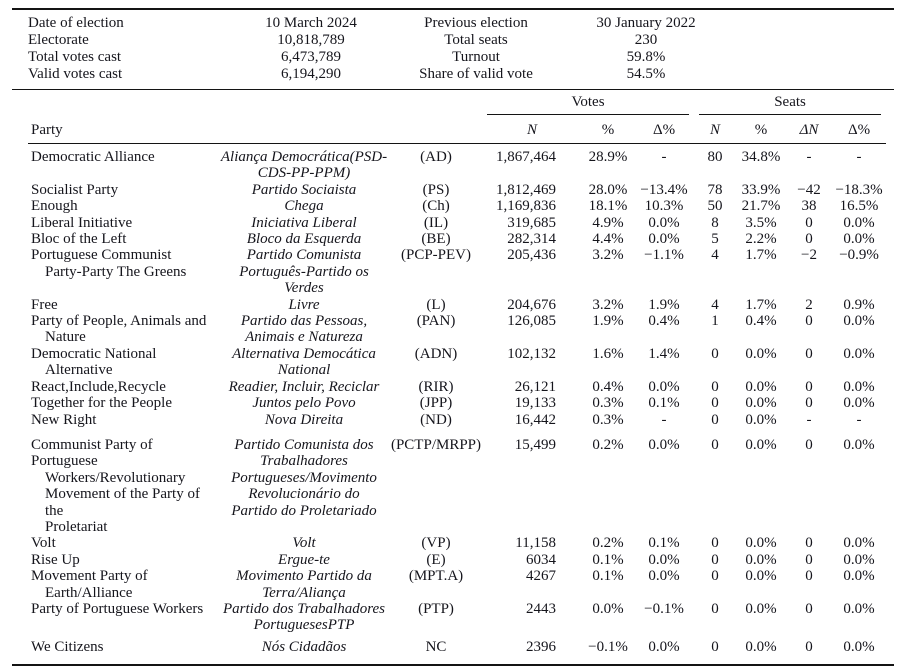  What do you see at coordinates (531, 304) in the screenshot?
I see `votes-n-value: 204,676` at bounding box center [531, 304].